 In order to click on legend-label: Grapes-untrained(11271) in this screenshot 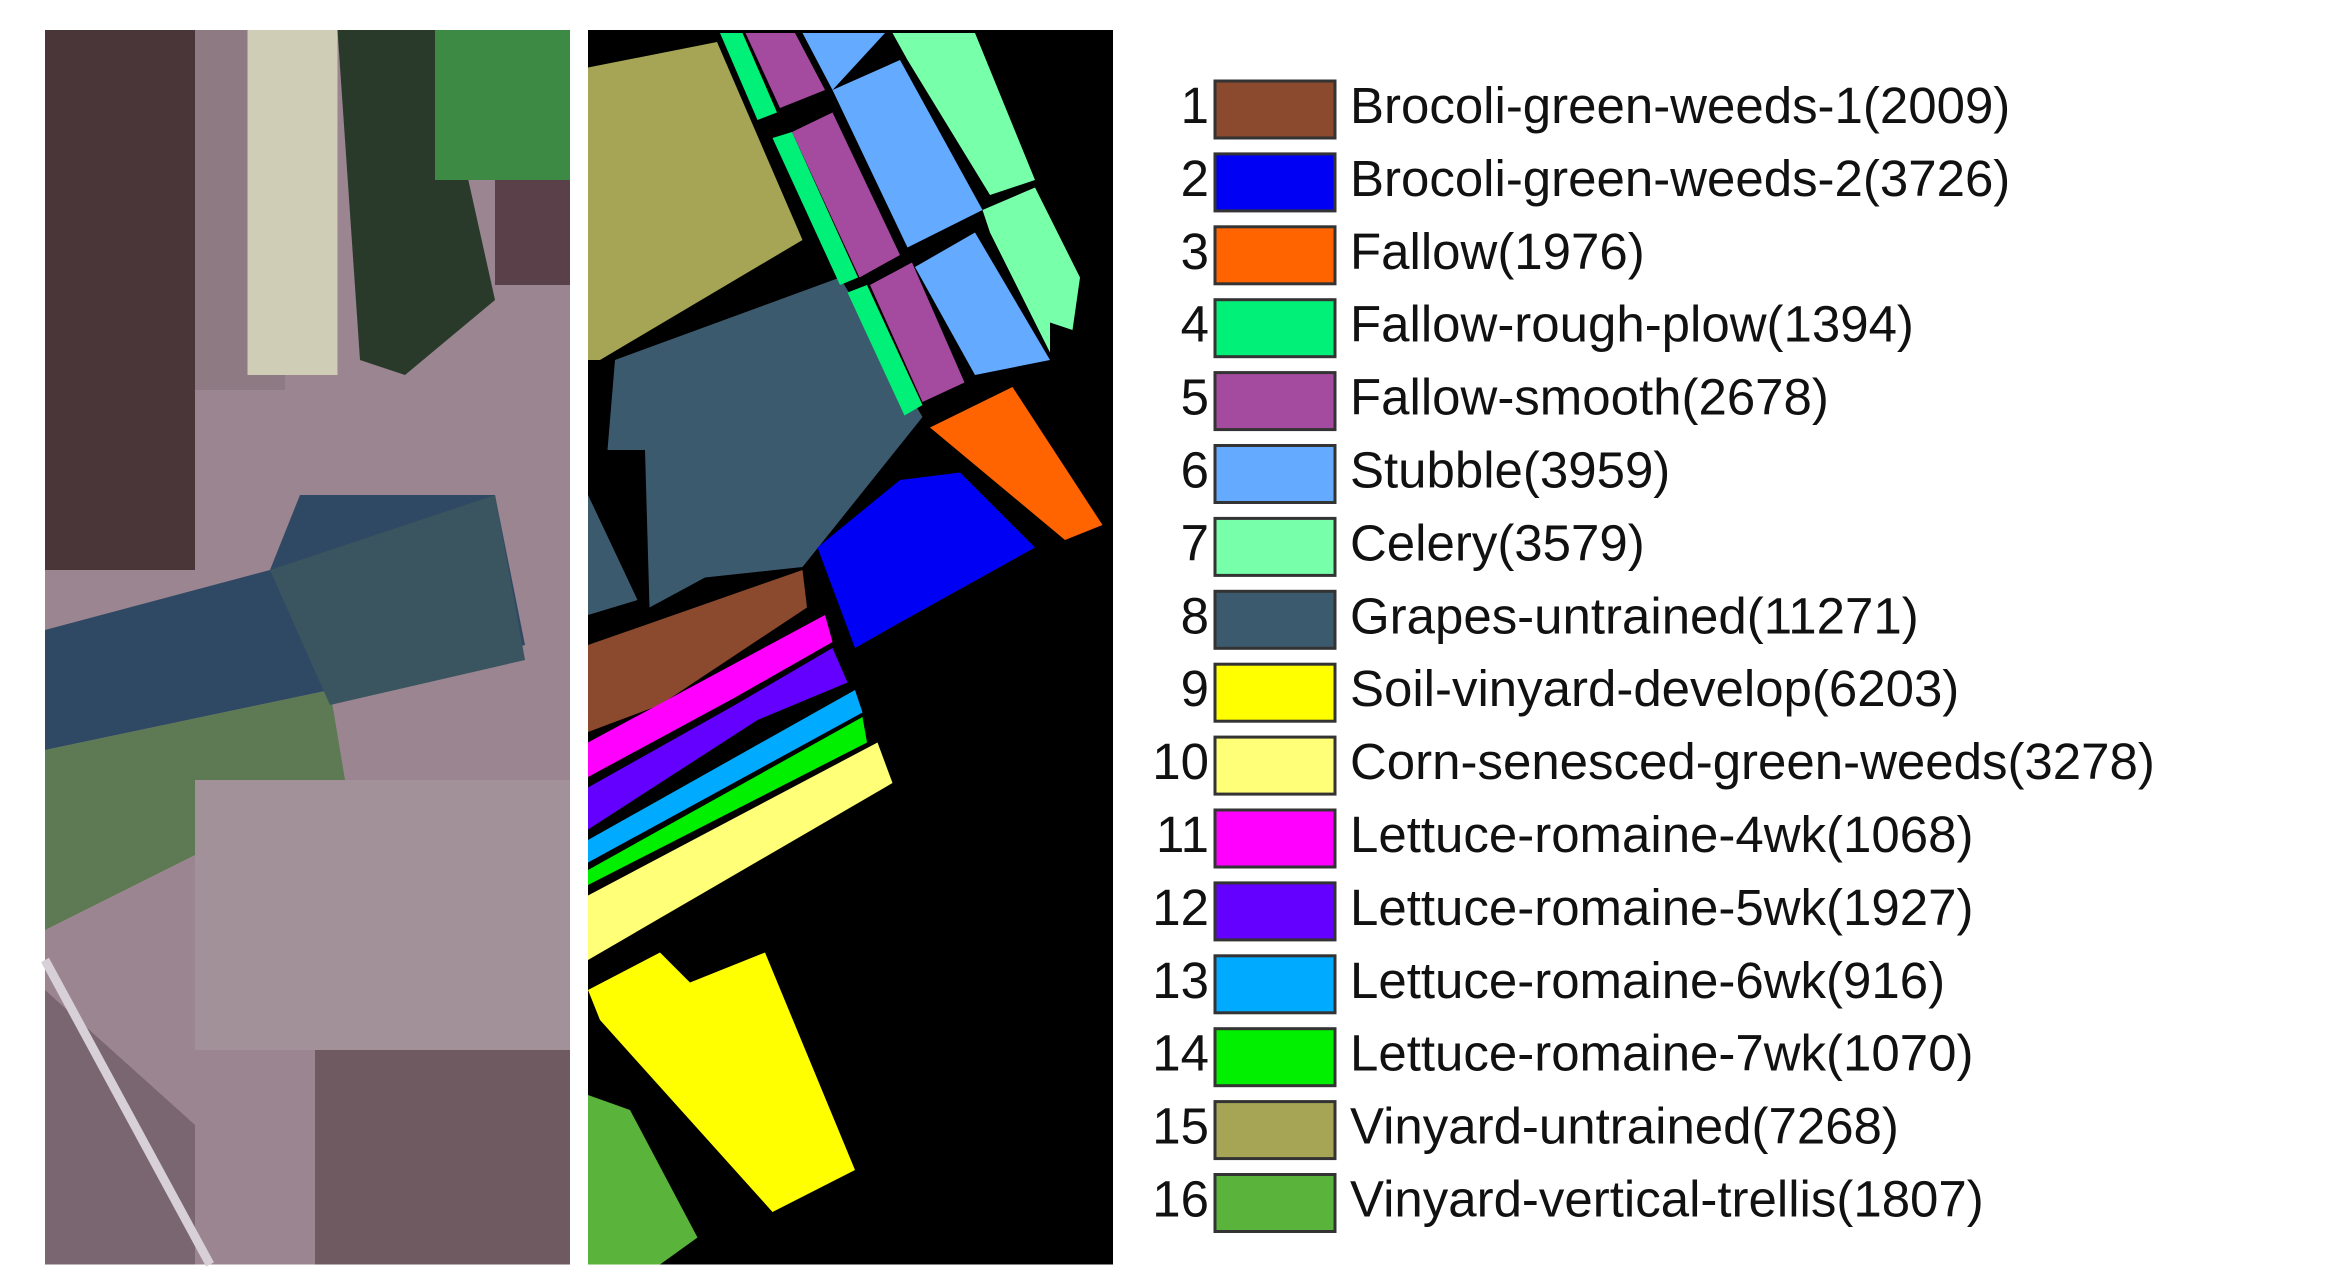, I will do `click(1634, 615)`.